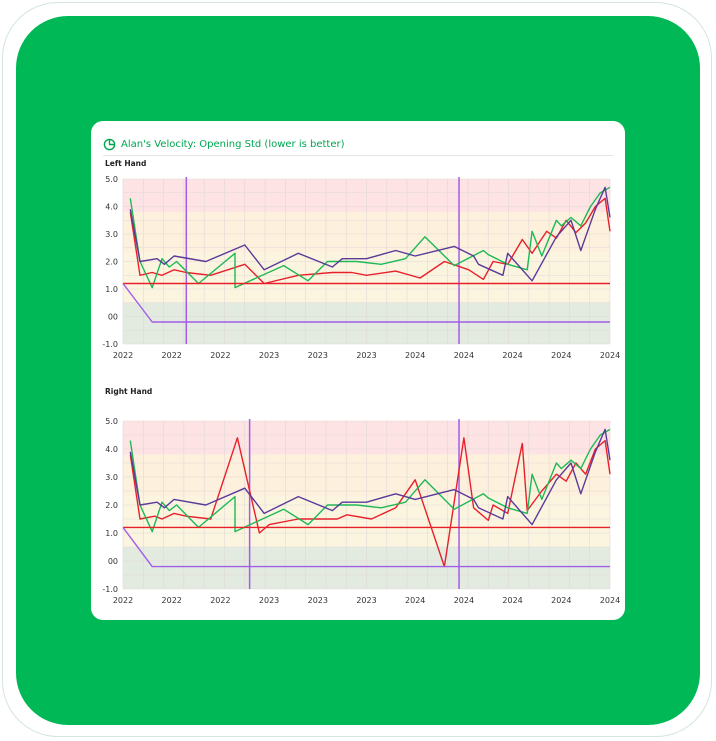 This screenshot has width=716, height=741. What do you see at coordinates (126, 163) in the screenshot?
I see `left-hand-label: Left Hand` at bounding box center [126, 163].